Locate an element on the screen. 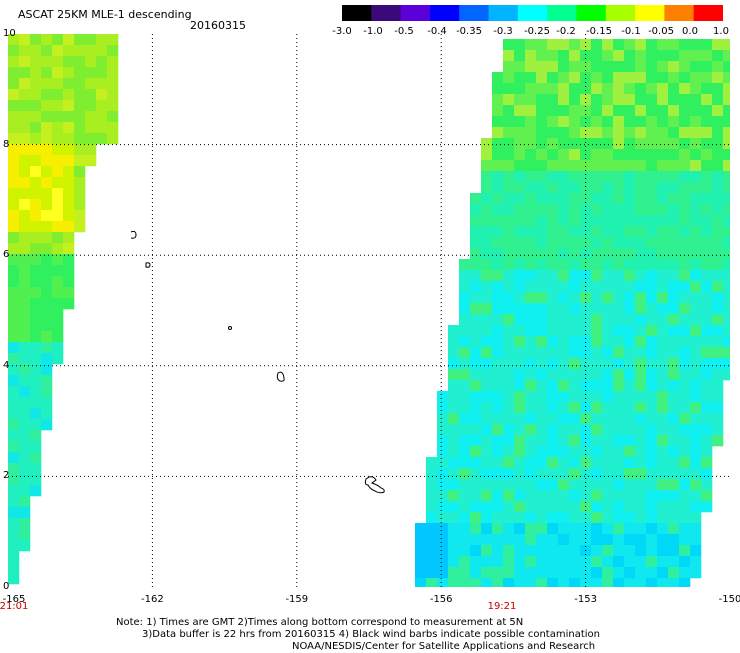  island-outline is located at coordinates (148, 265).